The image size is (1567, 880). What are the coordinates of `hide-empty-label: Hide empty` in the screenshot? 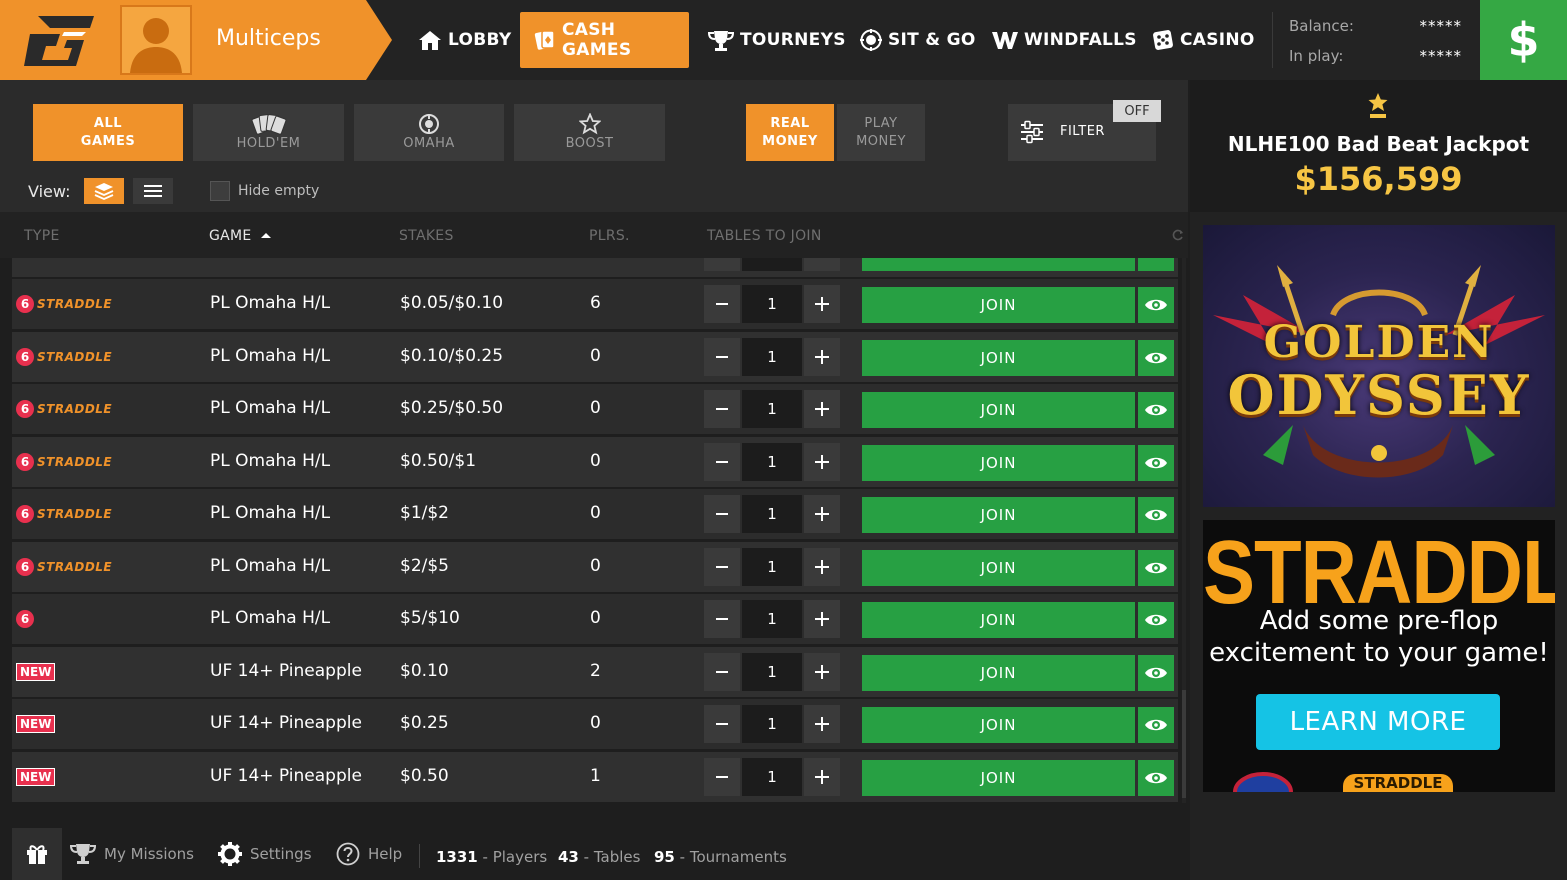 It's located at (279, 191).